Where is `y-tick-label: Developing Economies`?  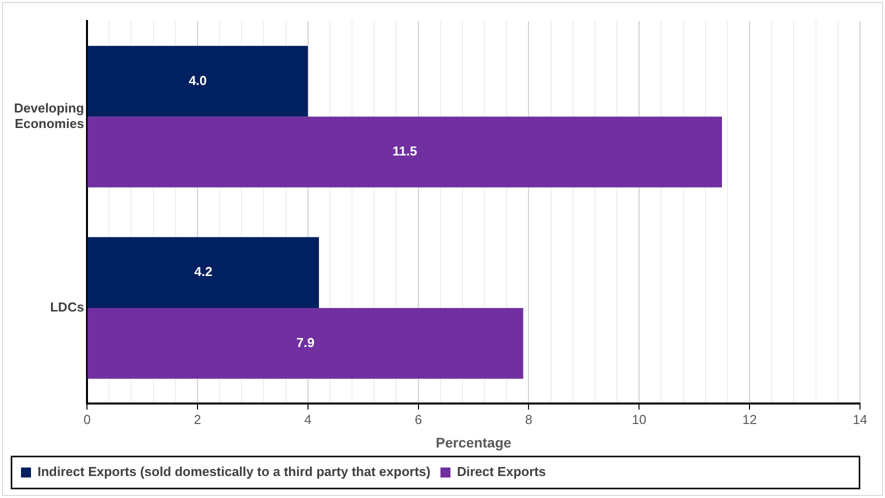
y-tick-label: Developing Economies is located at coordinates (49, 116).